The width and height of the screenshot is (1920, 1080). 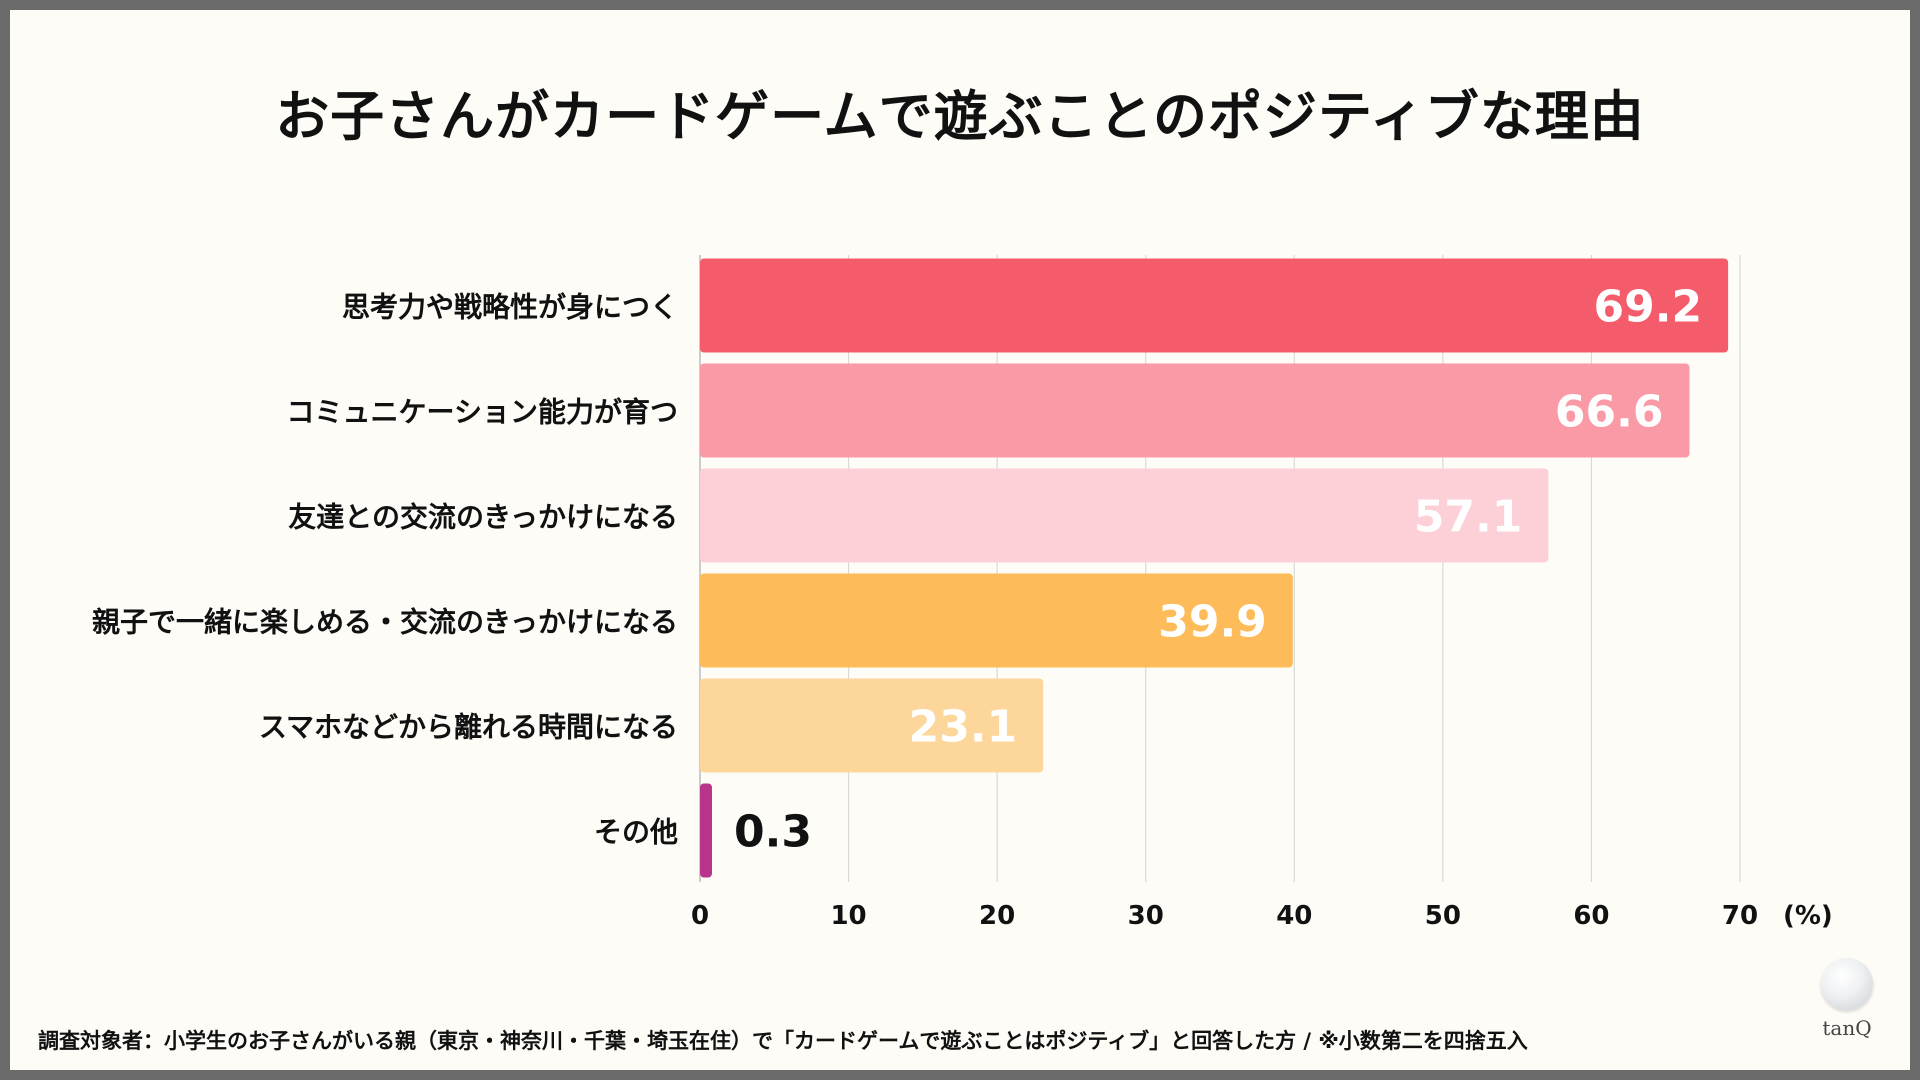 I want to click on value-label: 23.1, so click(x=963, y=727).